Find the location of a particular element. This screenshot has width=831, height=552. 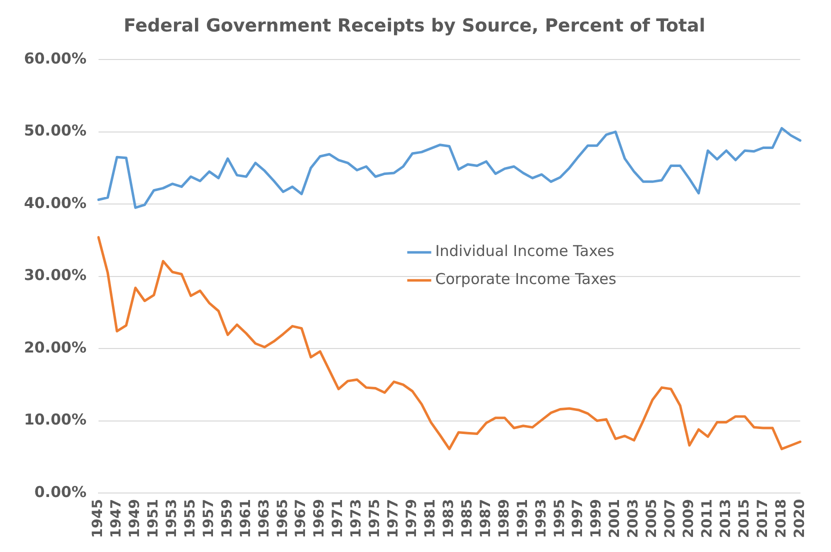

legend-label: Individual Income Taxes is located at coordinates (525, 251).